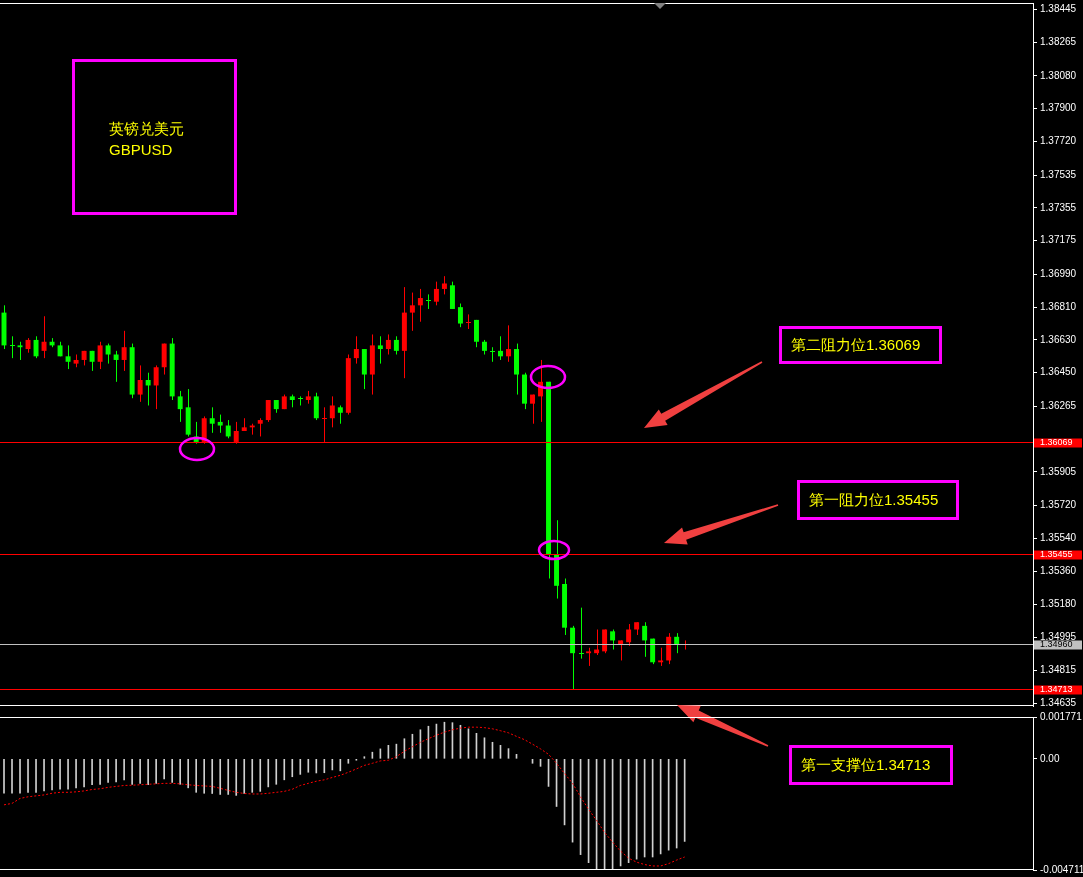 The image size is (1083, 877). What do you see at coordinates (1050, 758) in the screenshot?
I see `y-tick-label: 0.00` at bounding box center [1050, 758].